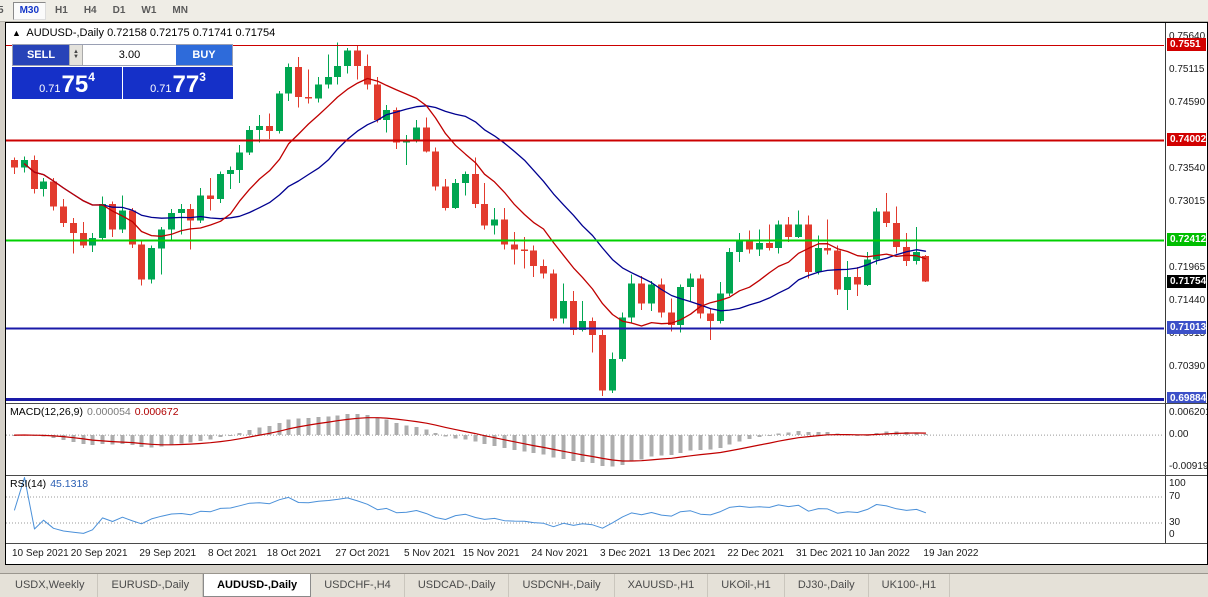 The width and height of the screenshot is (1208, 597). I want to click on spinner-down-icon: ▼, so click(76, 57).